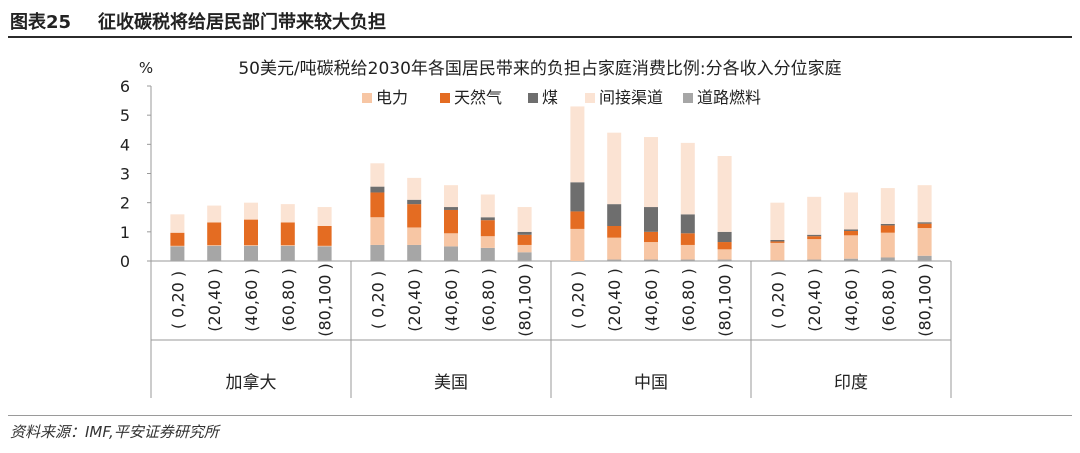  What do you see at coordinates (651, 383) in the screenshot?
I see `x-group-label: 中国` at bounding box center [651, 383].